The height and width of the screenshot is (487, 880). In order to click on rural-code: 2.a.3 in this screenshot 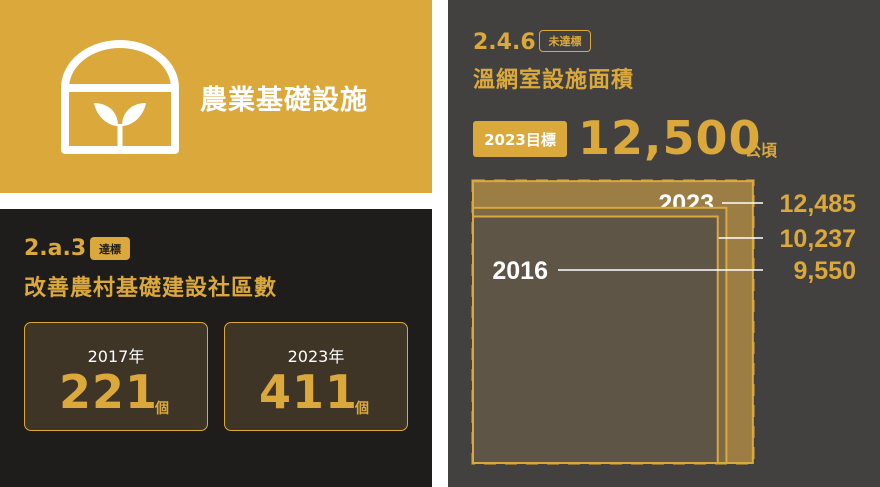, I will do `click(55, 248)`.